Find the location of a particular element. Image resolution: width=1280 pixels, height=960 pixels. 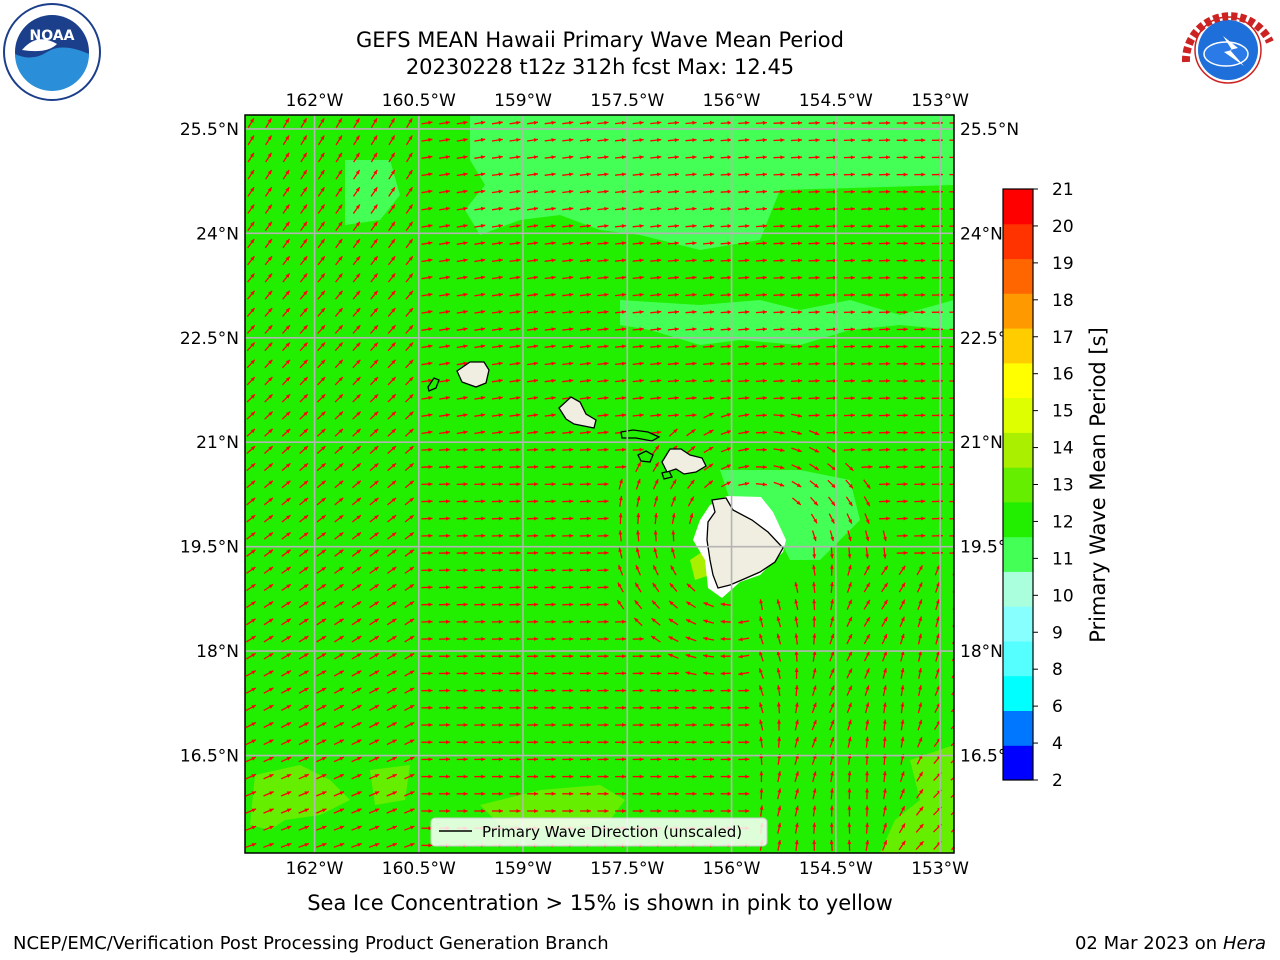

colorbar-segment is located at coordinates (1018, 380).